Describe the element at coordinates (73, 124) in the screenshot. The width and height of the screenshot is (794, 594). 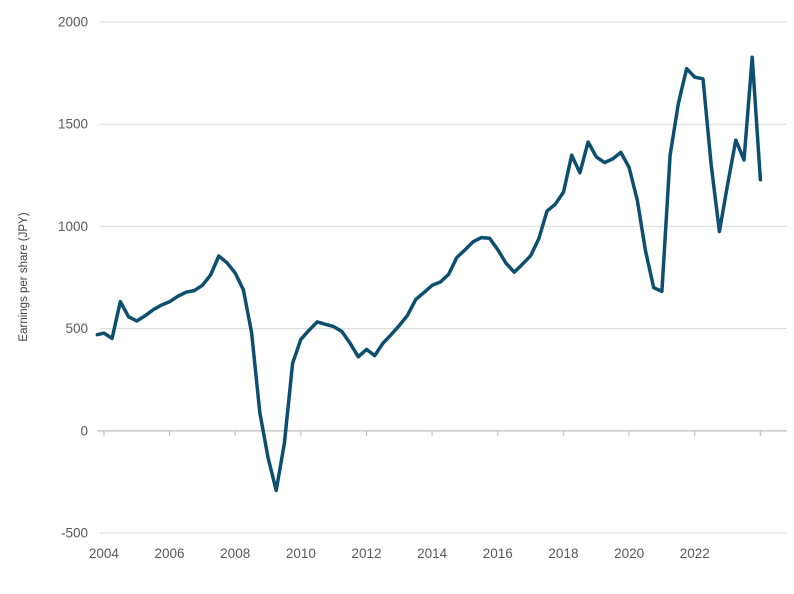
I see `y-tick-label: 1500` at that location.